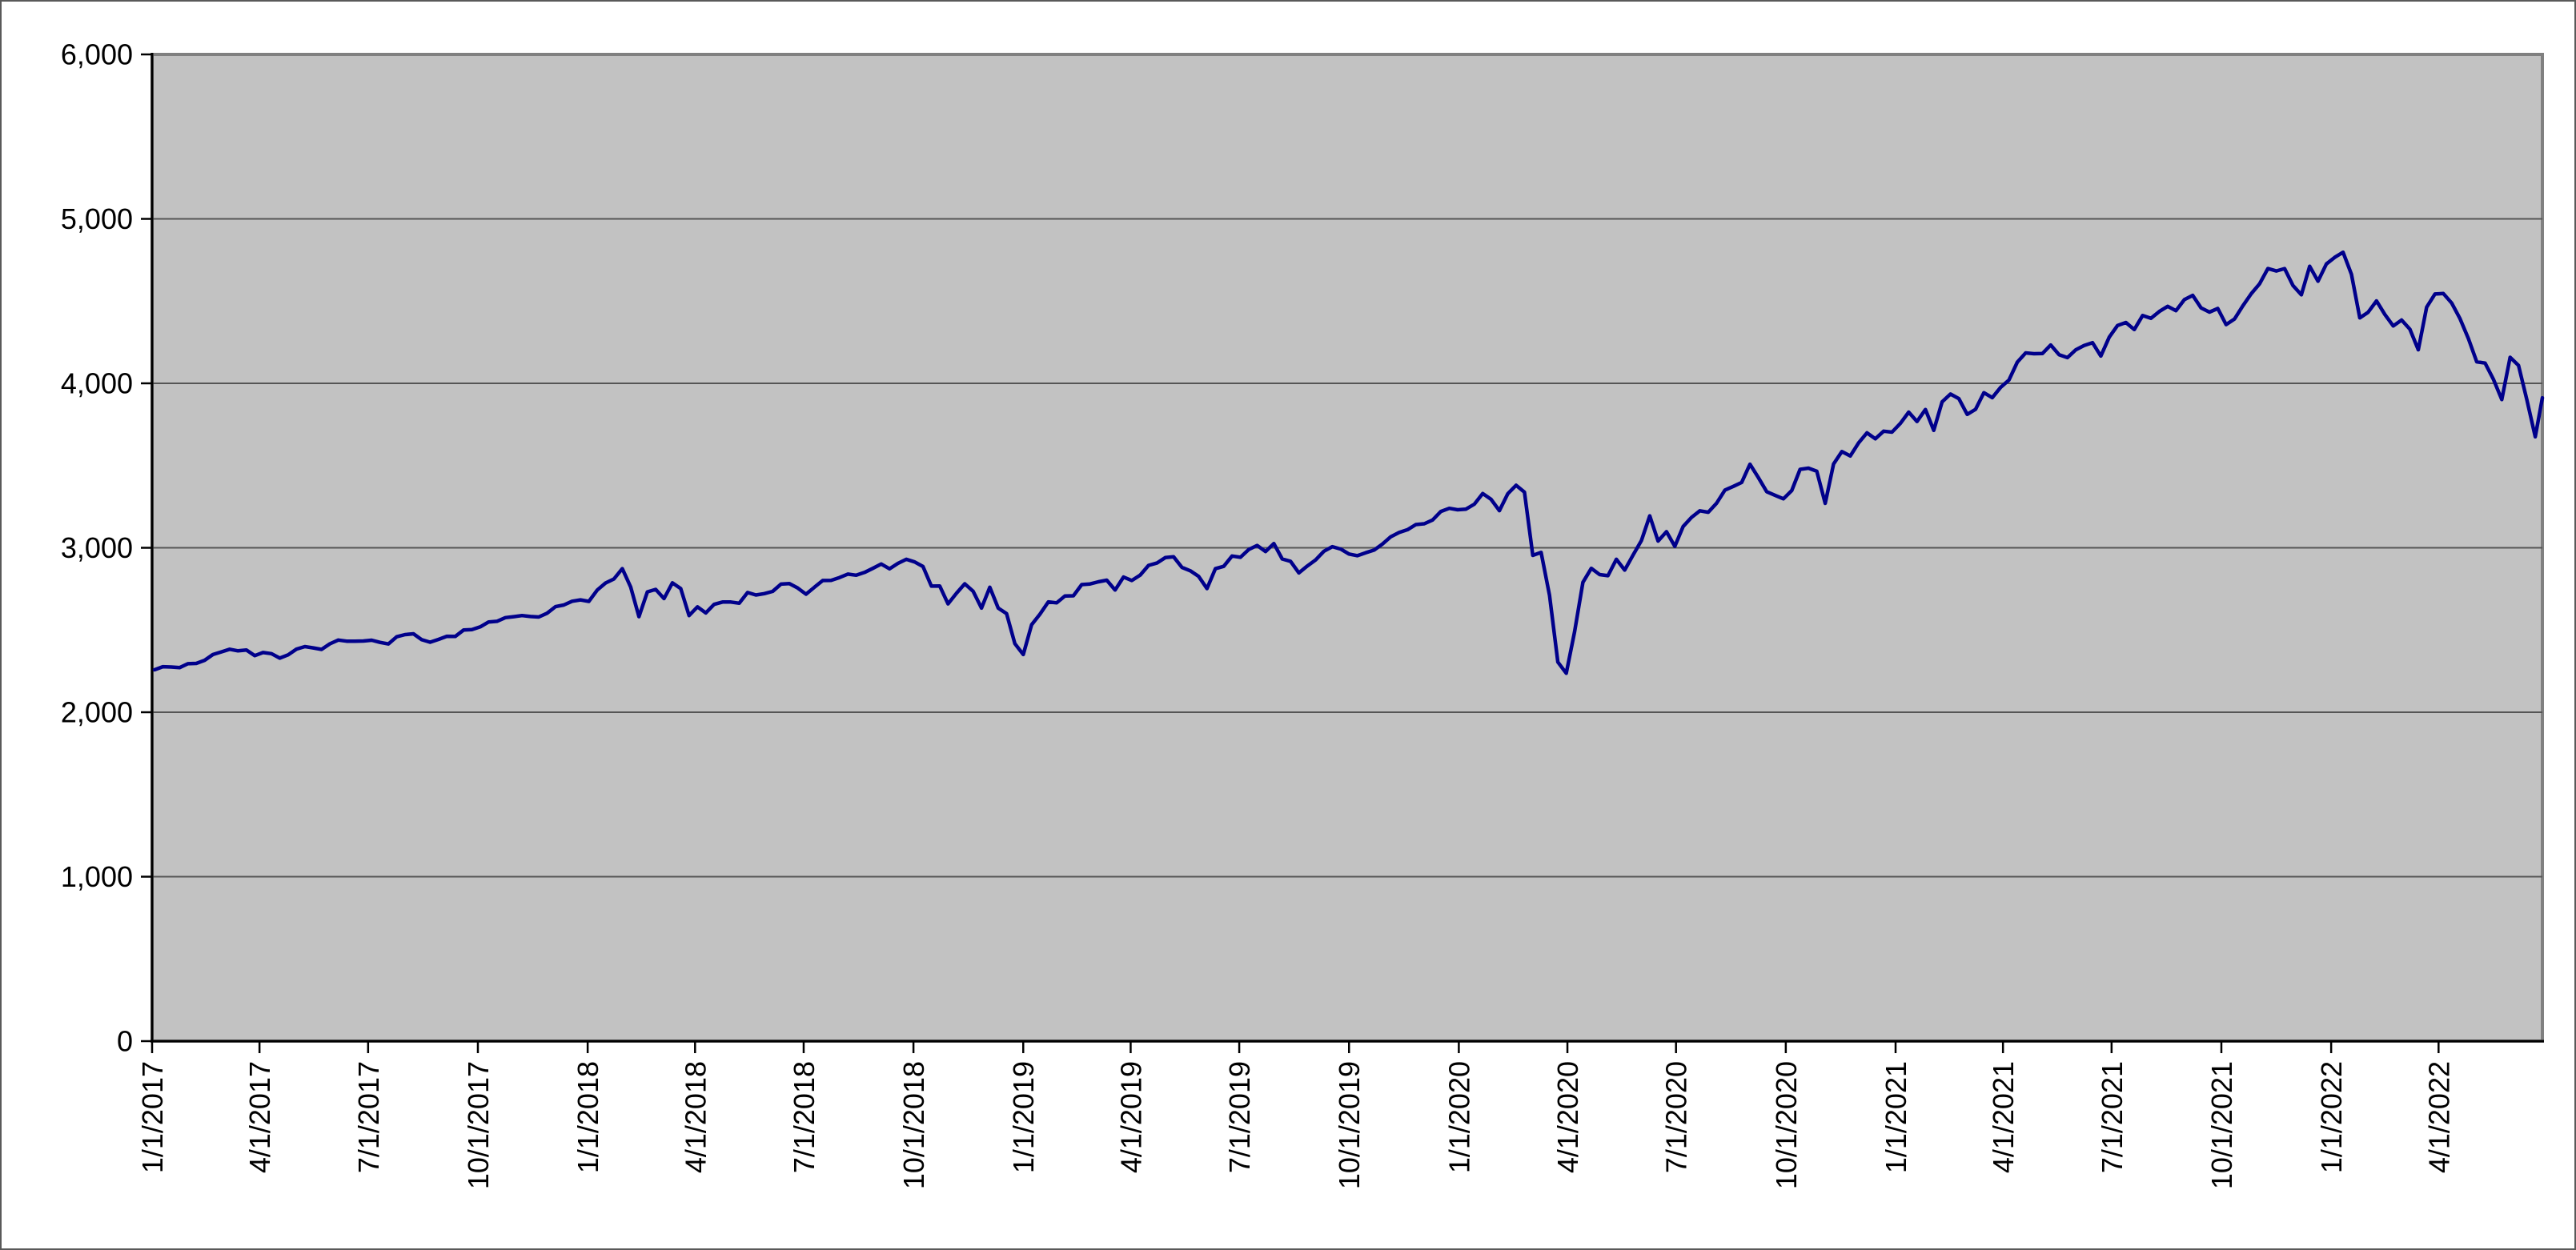 The width and height of the screenshot is (2576, 1250). Describe the element at coordinates (1023, 1117) in the screenshot. I see `x-tick-label: 1/1/2019` at that location.